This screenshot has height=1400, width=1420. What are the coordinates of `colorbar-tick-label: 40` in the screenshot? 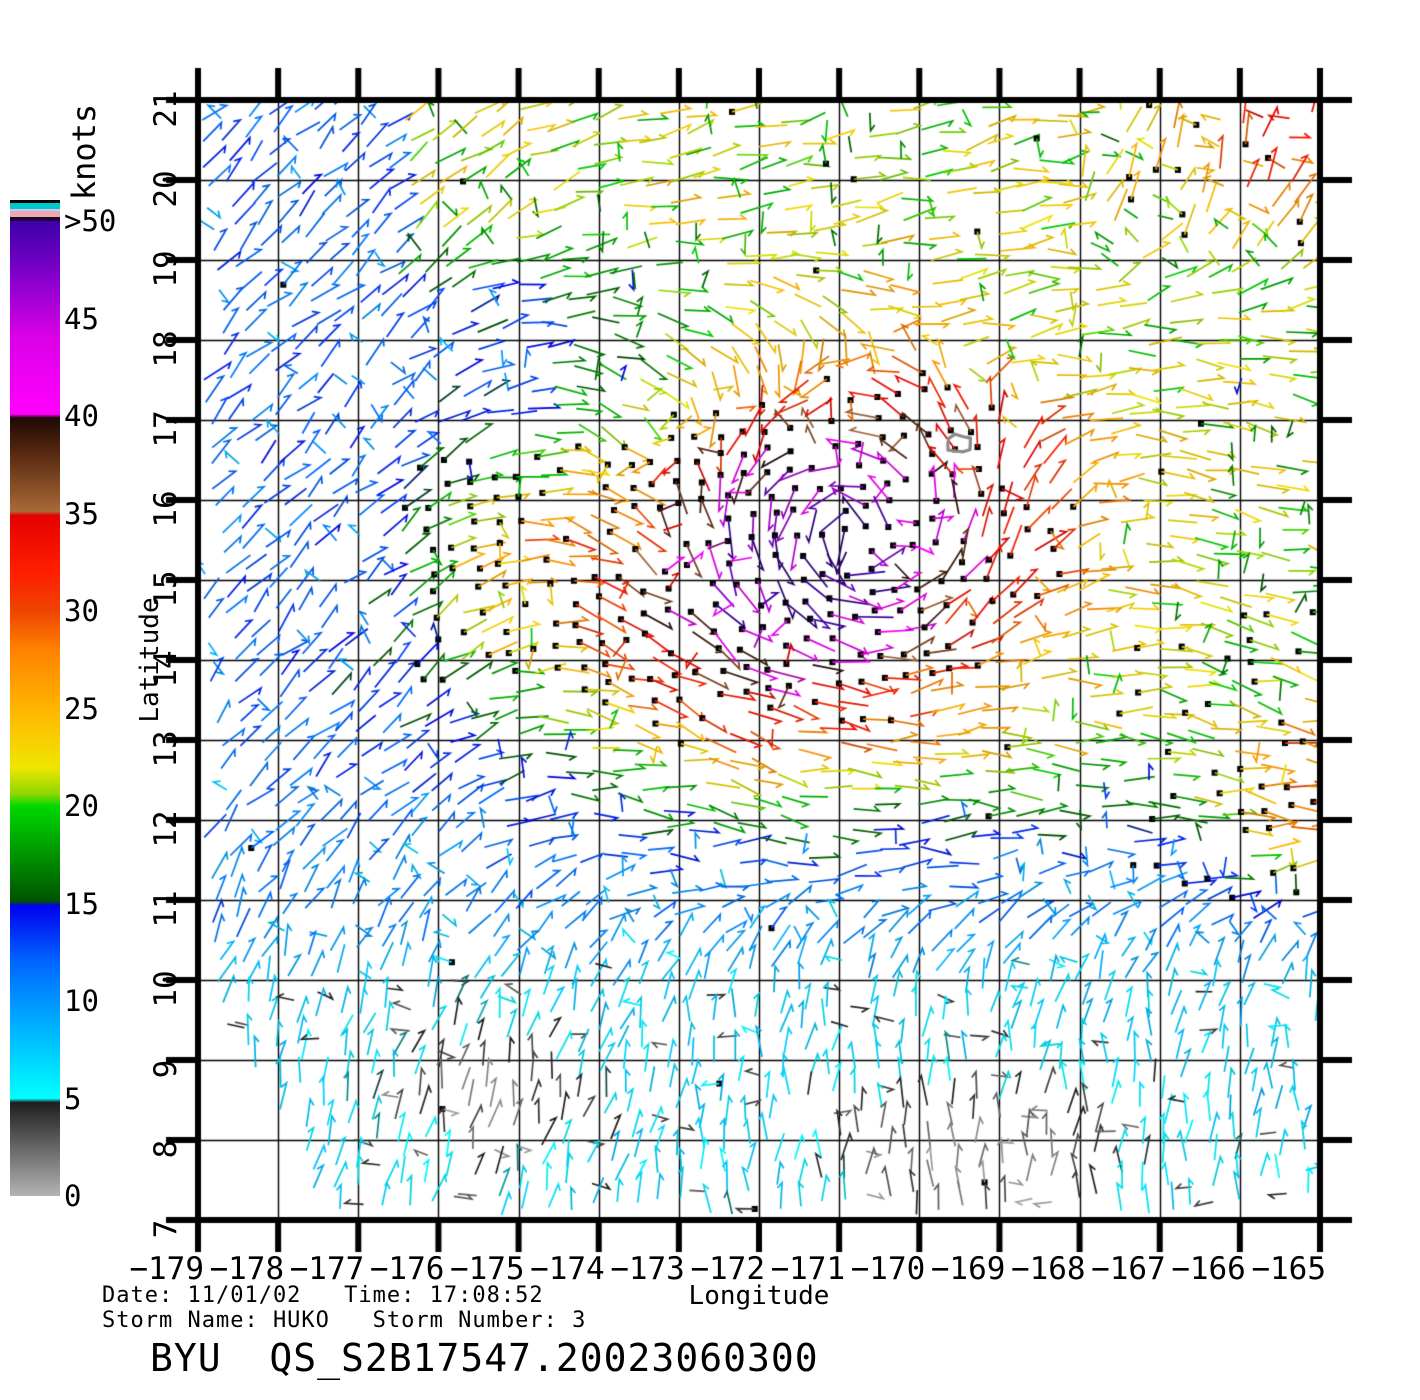 It's located at (81, 416).